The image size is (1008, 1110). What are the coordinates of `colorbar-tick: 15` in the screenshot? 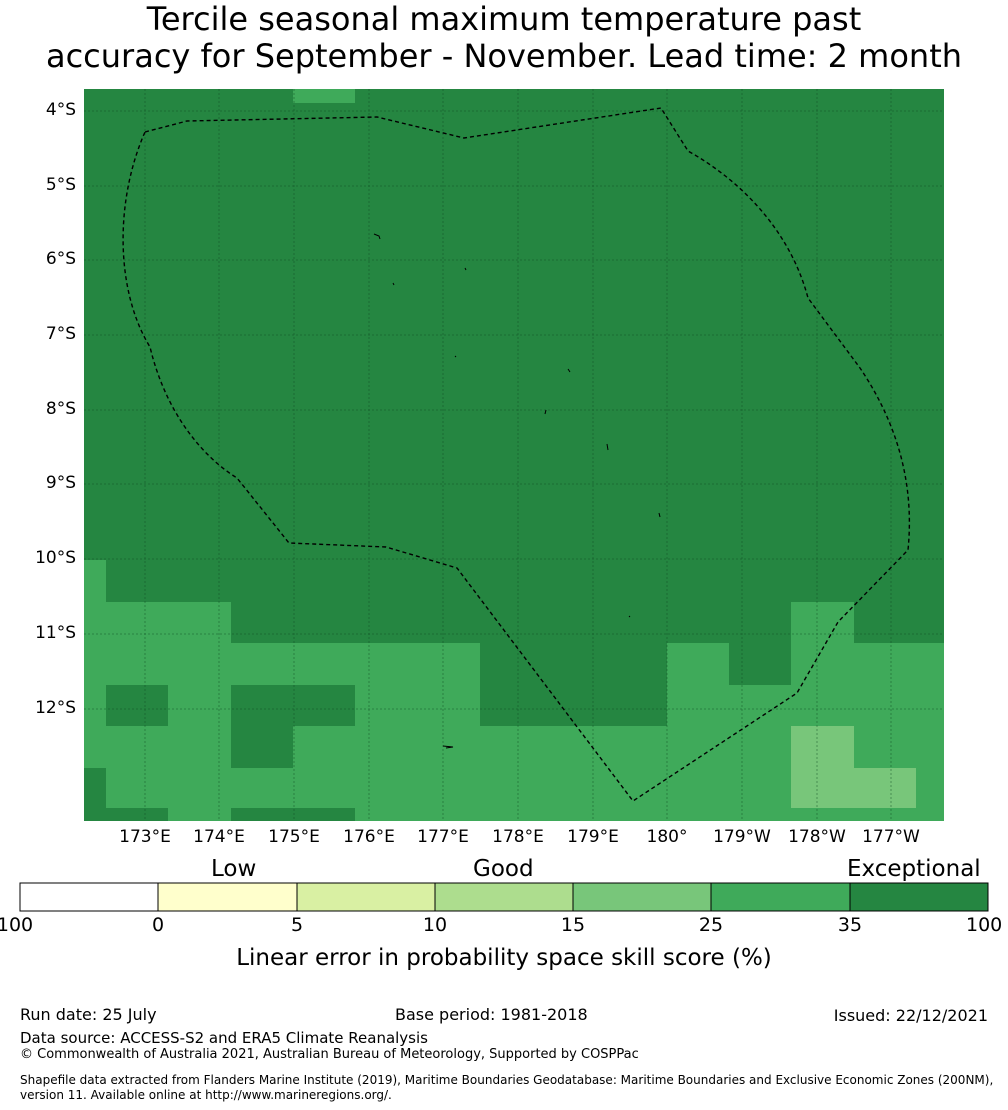 It's located at (573, 925).